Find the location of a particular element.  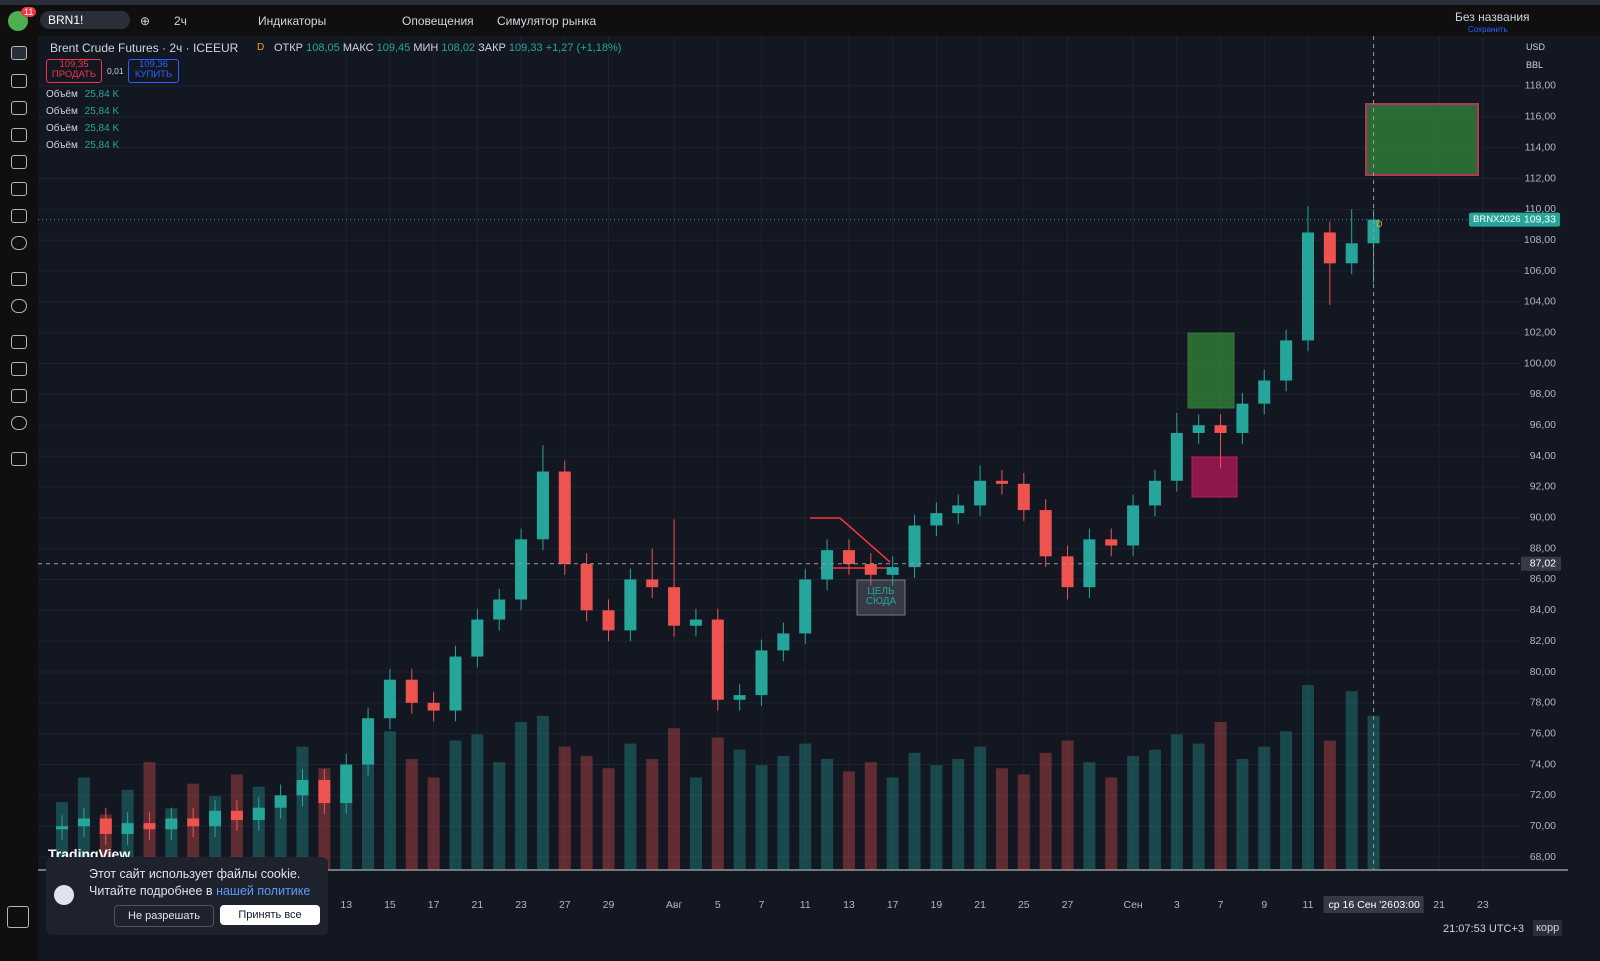

unit: BBL is located at coordinates (1535, 65).